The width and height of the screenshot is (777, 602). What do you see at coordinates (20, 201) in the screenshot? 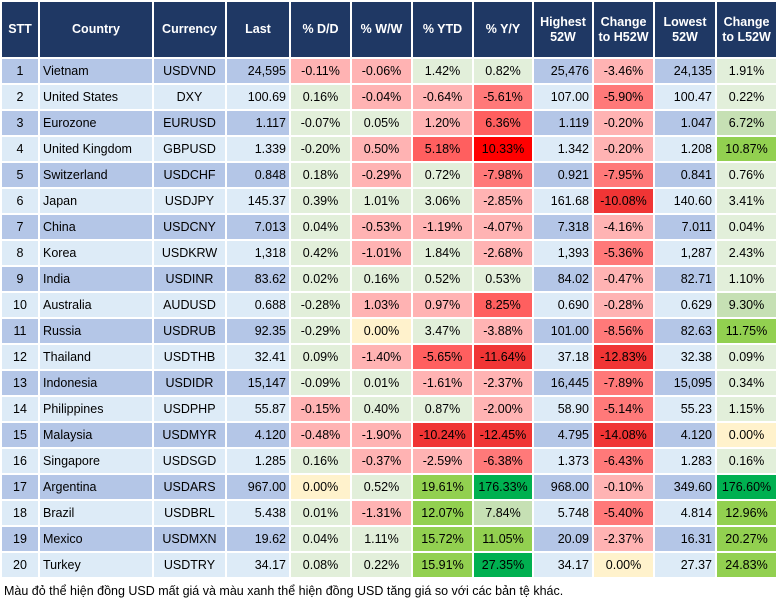
I see `cell-stt: 6` at bounding box center [20, 201].